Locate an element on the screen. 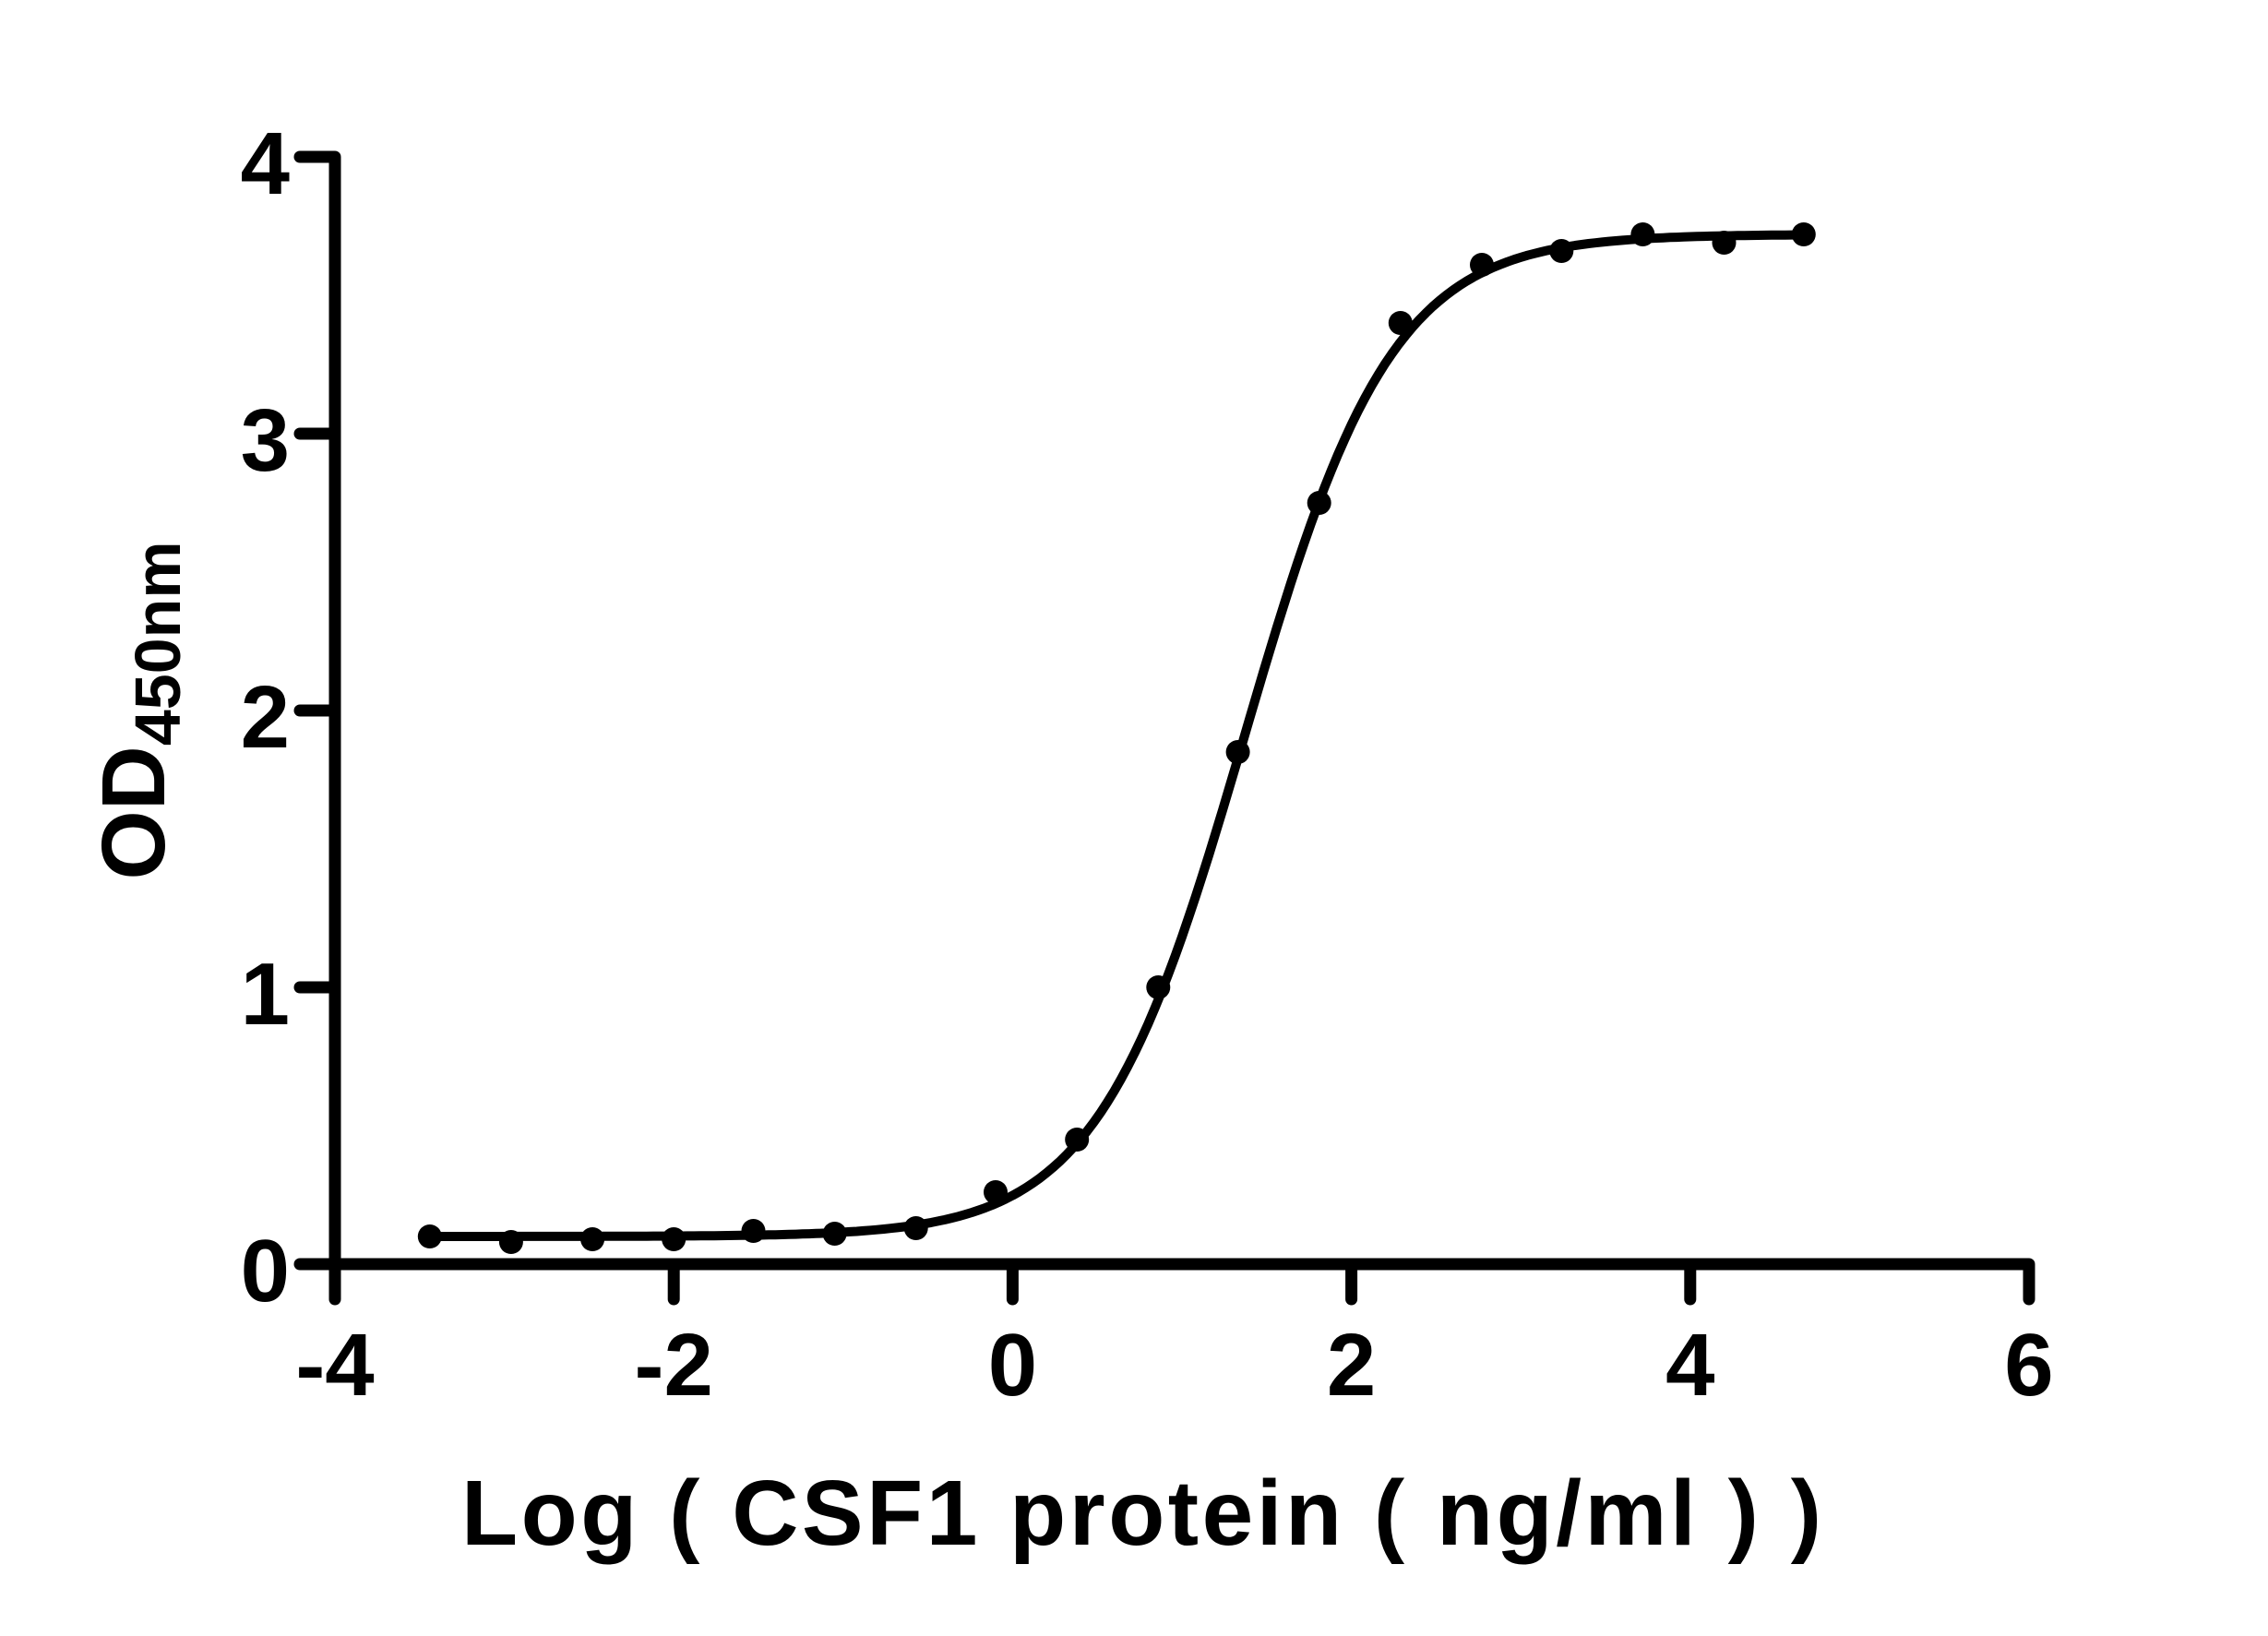  y-axis-title: OD450nm is located at coordinates (138, 710).